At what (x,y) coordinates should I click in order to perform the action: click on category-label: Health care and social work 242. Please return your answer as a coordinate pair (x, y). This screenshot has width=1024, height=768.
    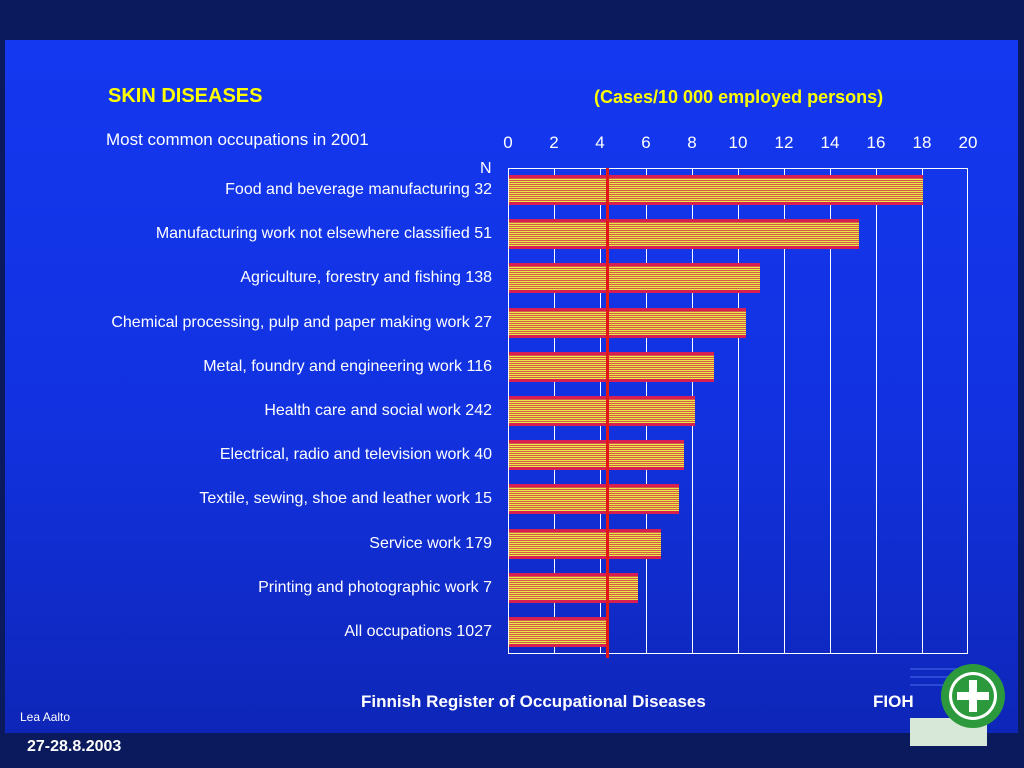
    Looking at the image, I should click on (378, 410).